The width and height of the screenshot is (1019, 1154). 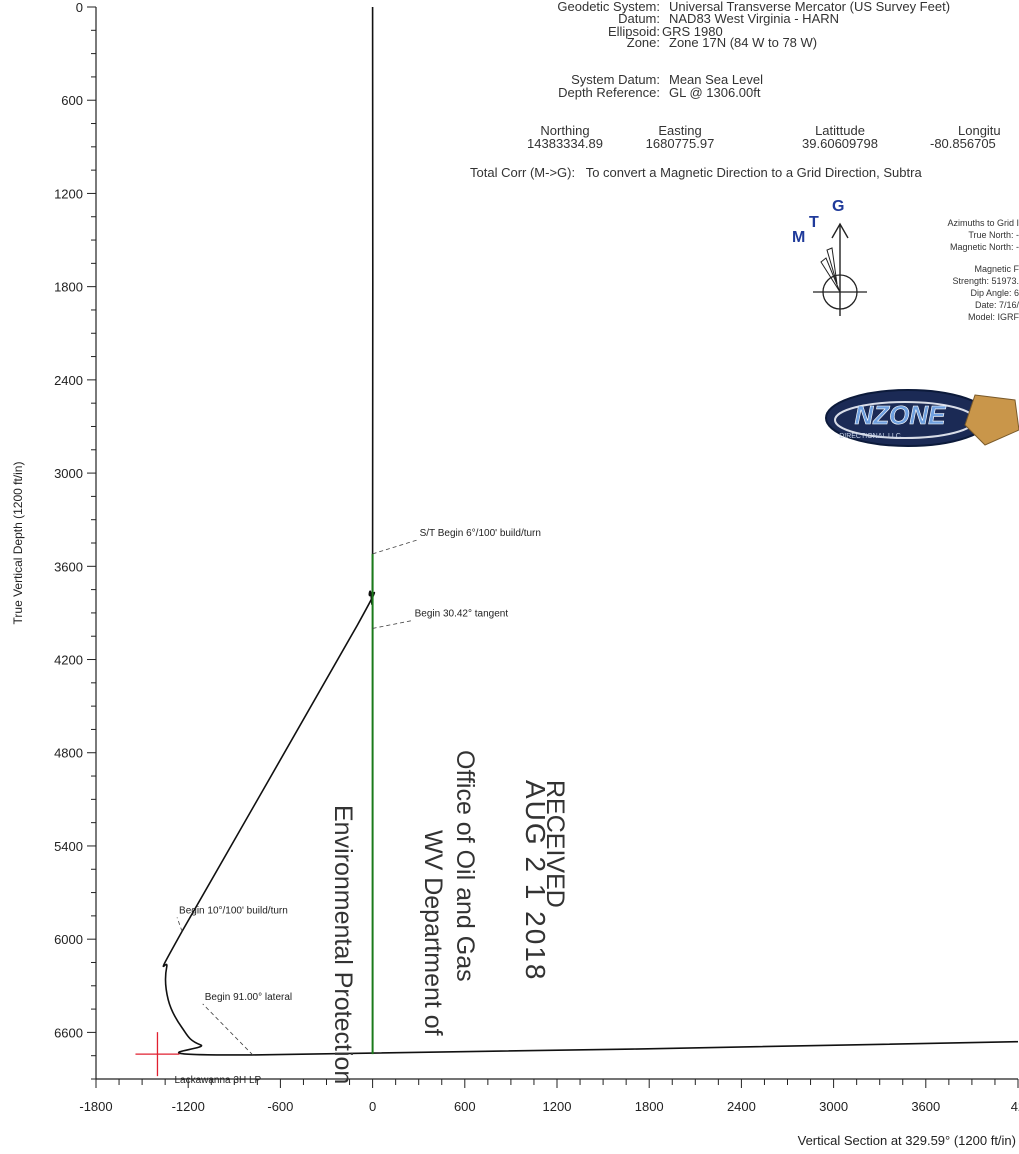 I want to click on system-datum-value: Mean Sea Level, so click(x=716, y=79).